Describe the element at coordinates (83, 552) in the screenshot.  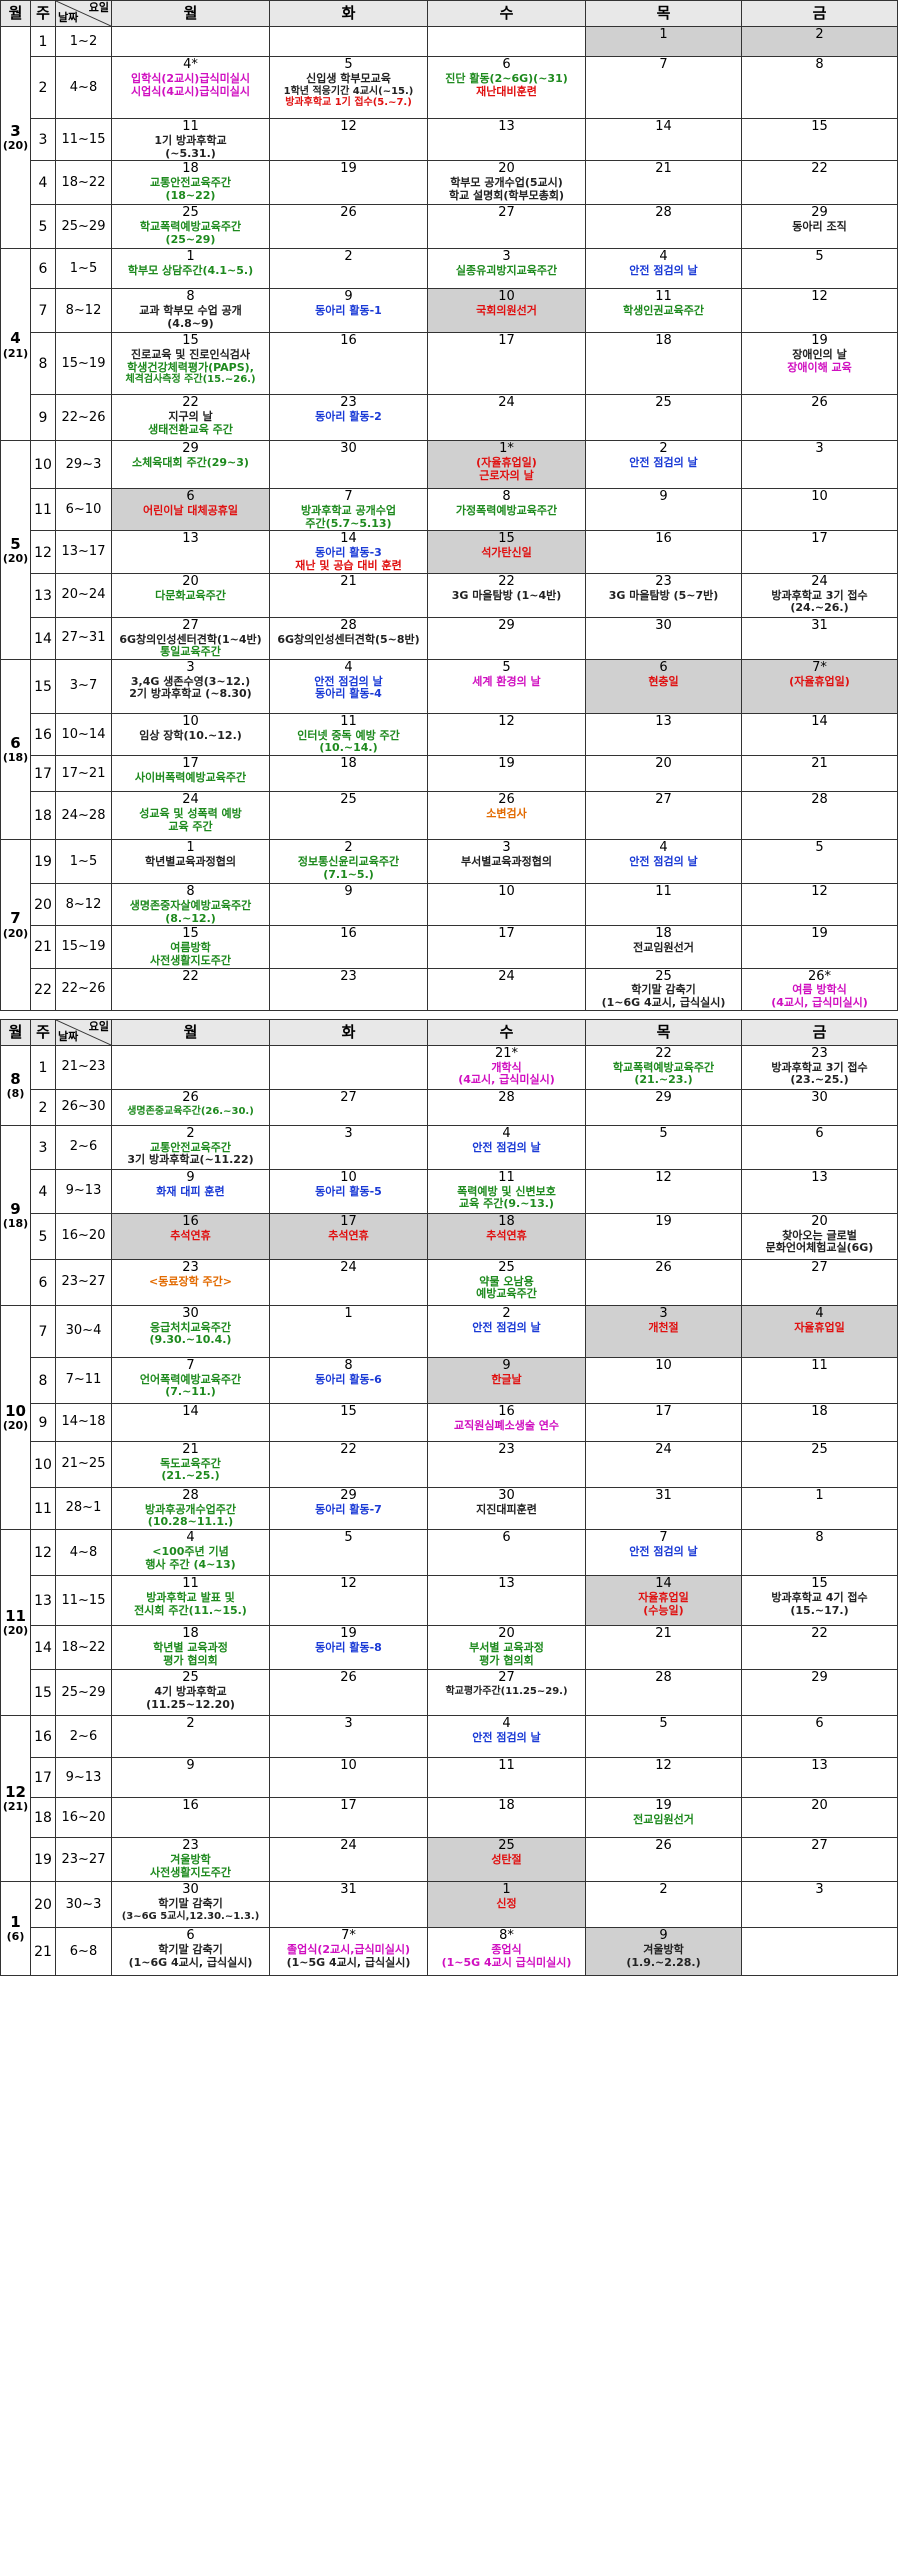
I see `date-range: 13~17` at that location.